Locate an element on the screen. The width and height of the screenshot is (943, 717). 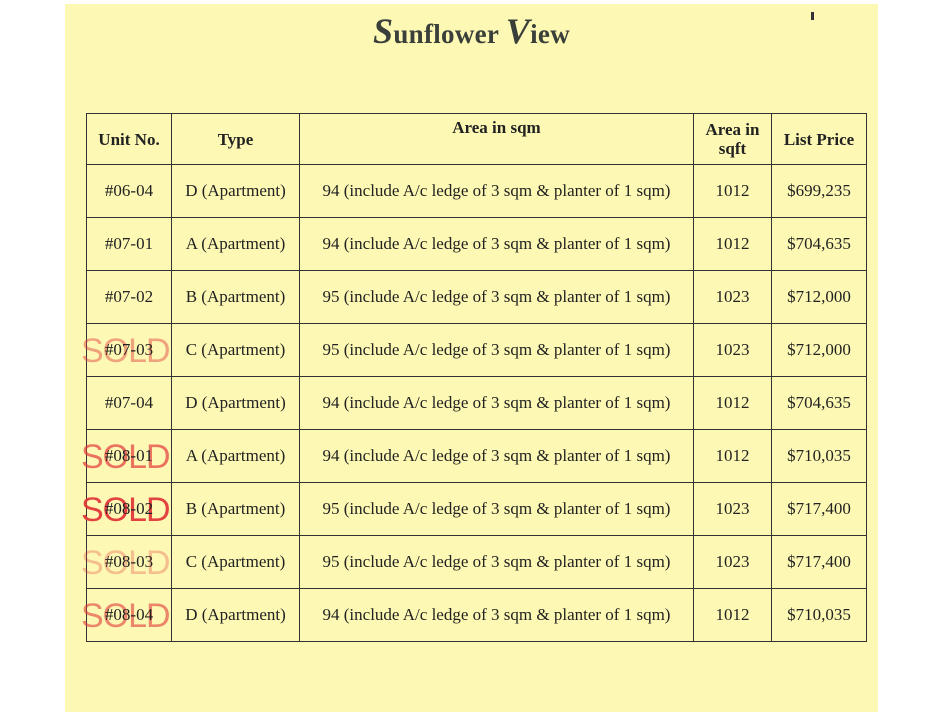
title-initial-s: S is located at coordinates (383, 31).